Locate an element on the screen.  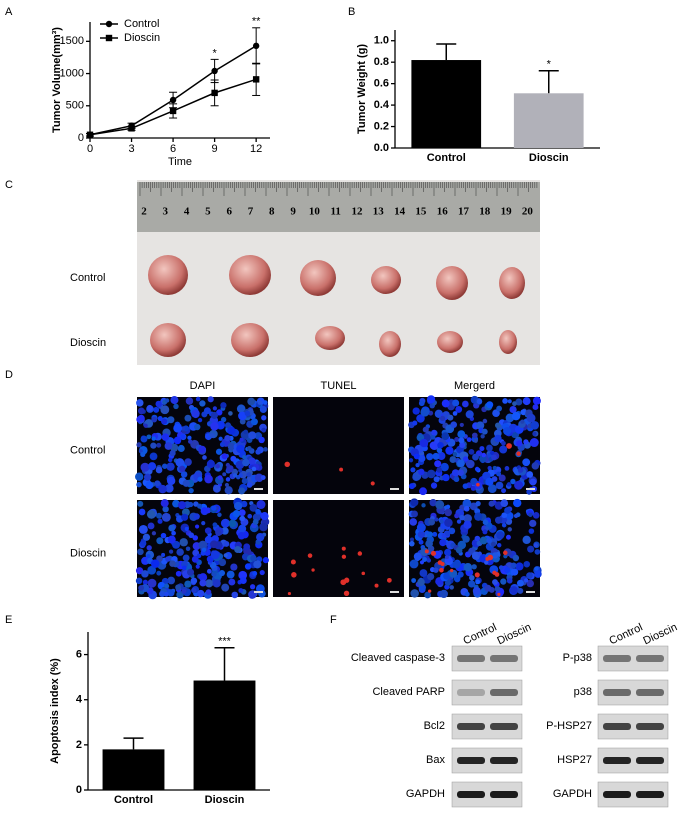
scale-bar is located at coordinates (258, 592).